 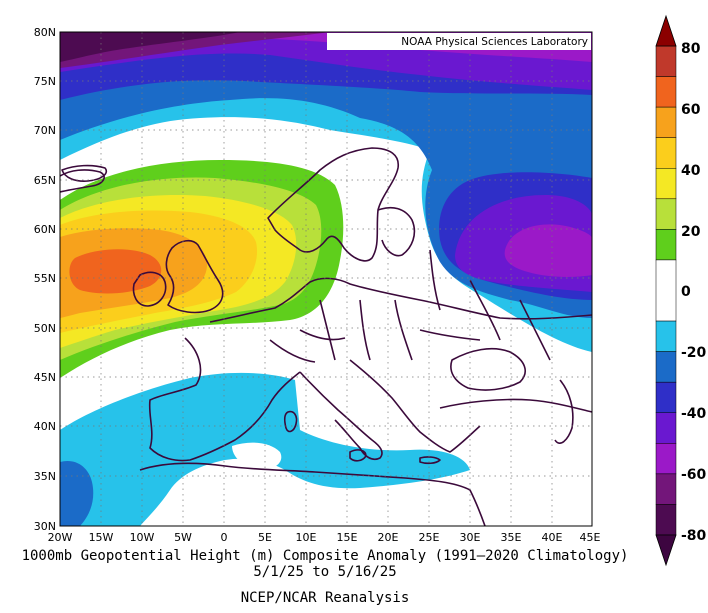 I want to click on colorbar-bins, so click(x=666, y=290).